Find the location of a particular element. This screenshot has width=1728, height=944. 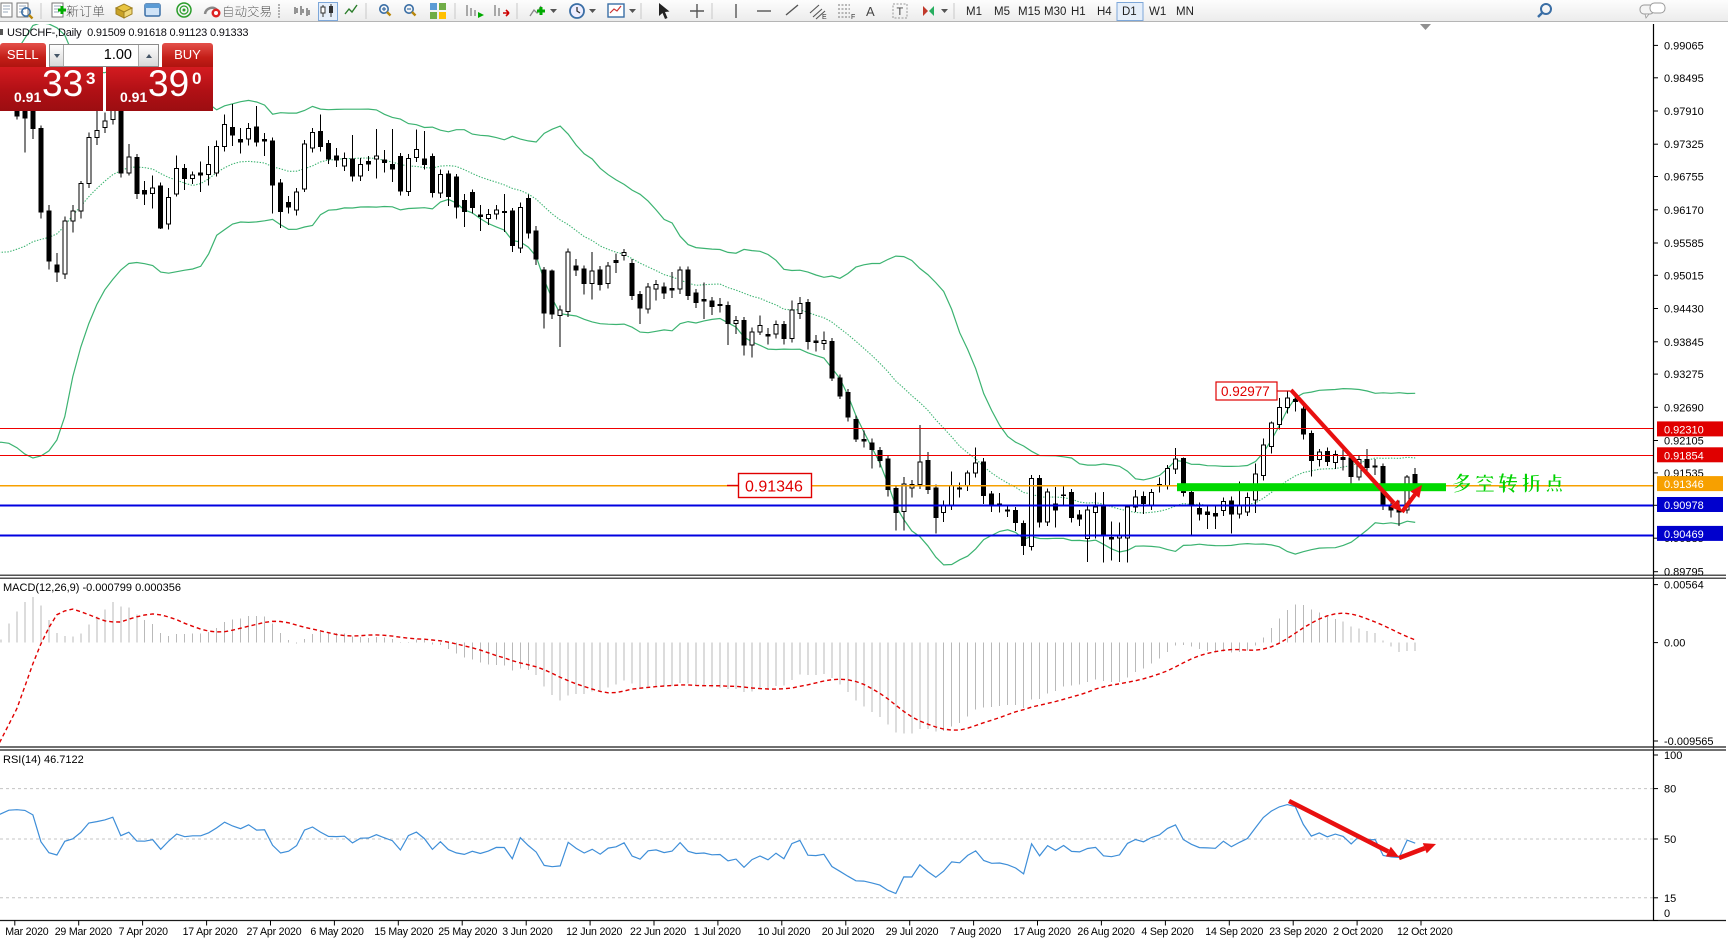

svg-text: 22 Jun 2020 is located at coordinates (658, 932).